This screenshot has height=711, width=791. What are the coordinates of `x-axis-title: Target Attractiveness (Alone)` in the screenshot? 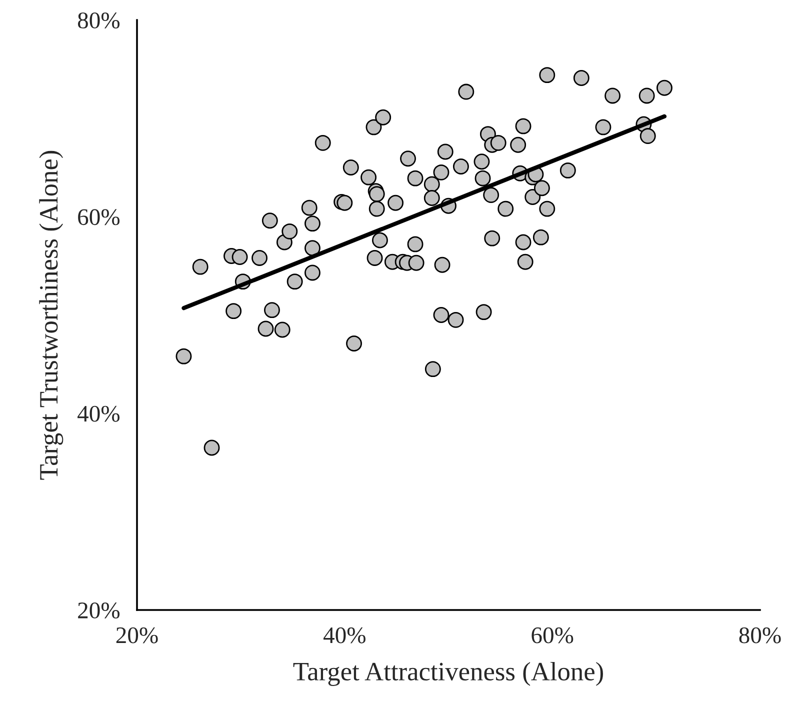 It's located at (448, 674).